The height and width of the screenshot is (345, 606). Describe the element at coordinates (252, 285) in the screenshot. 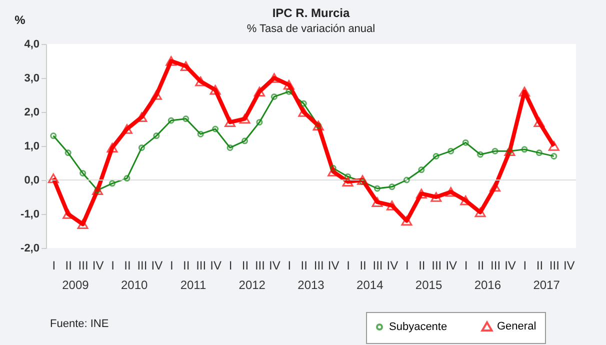

I see `text: 2012` at that location.